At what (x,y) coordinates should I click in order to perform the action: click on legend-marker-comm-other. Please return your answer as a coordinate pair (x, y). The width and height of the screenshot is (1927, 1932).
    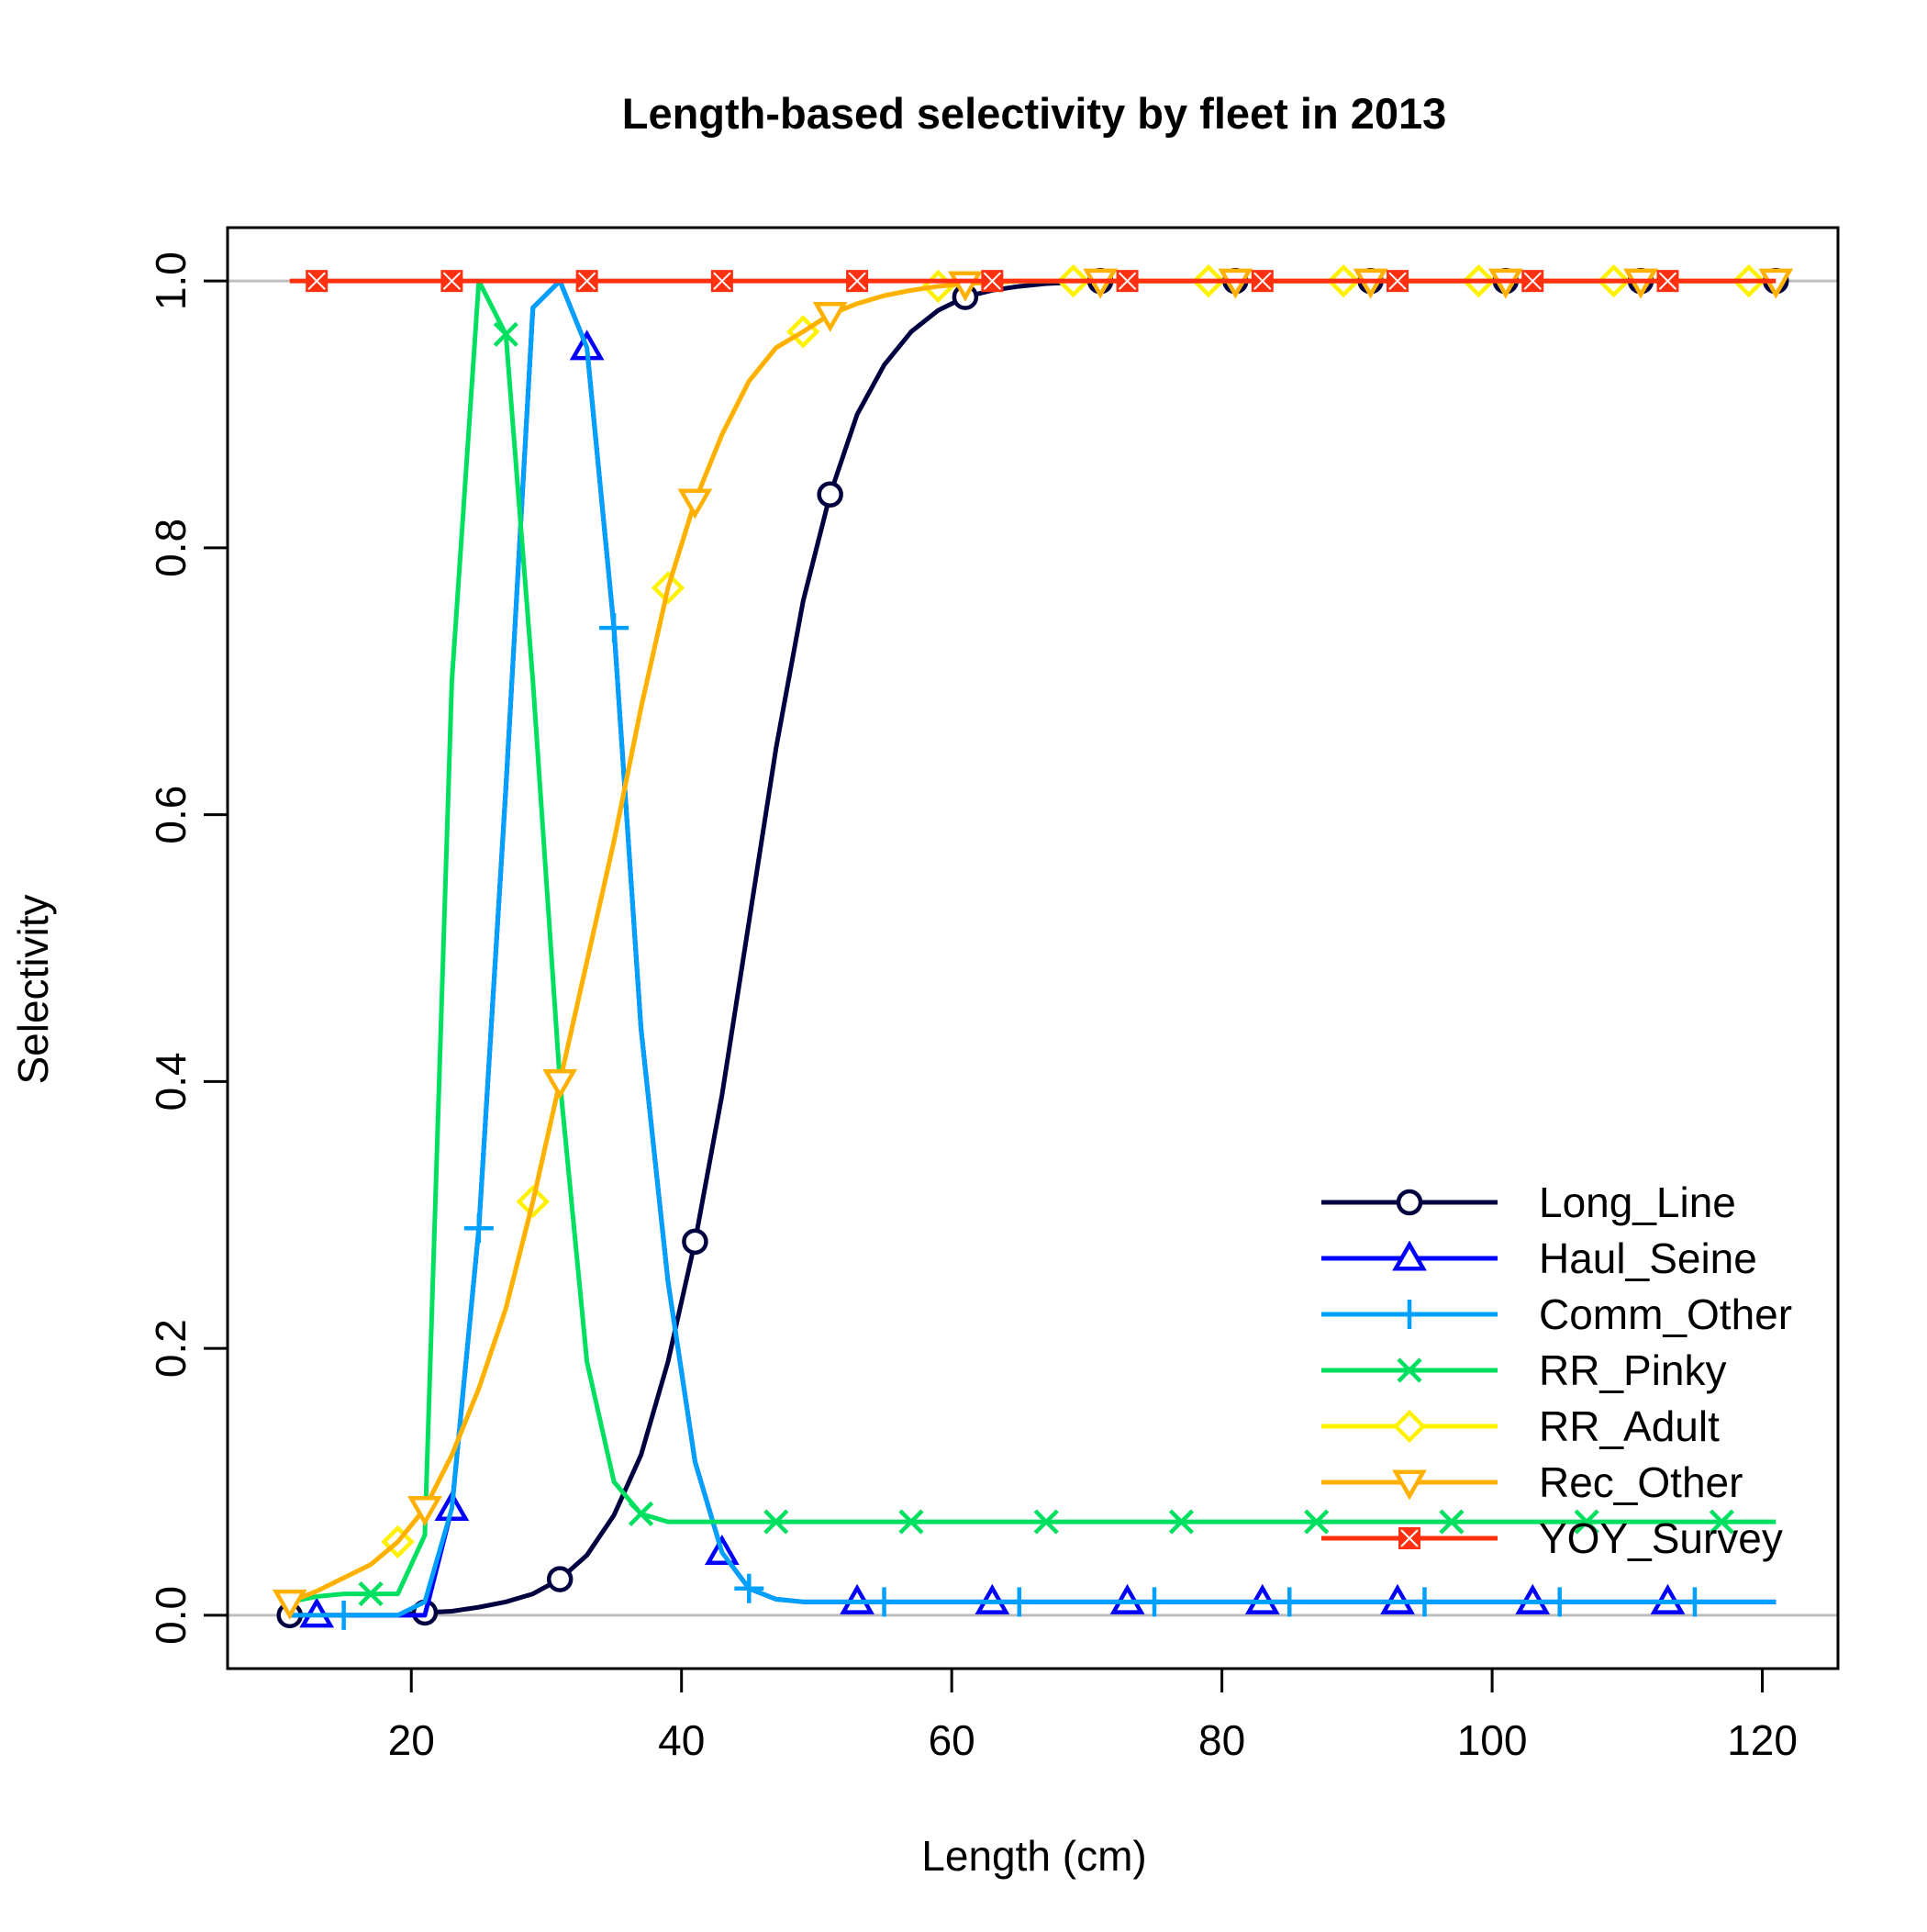
    Looking at the image, I should click on (1409, 1314).